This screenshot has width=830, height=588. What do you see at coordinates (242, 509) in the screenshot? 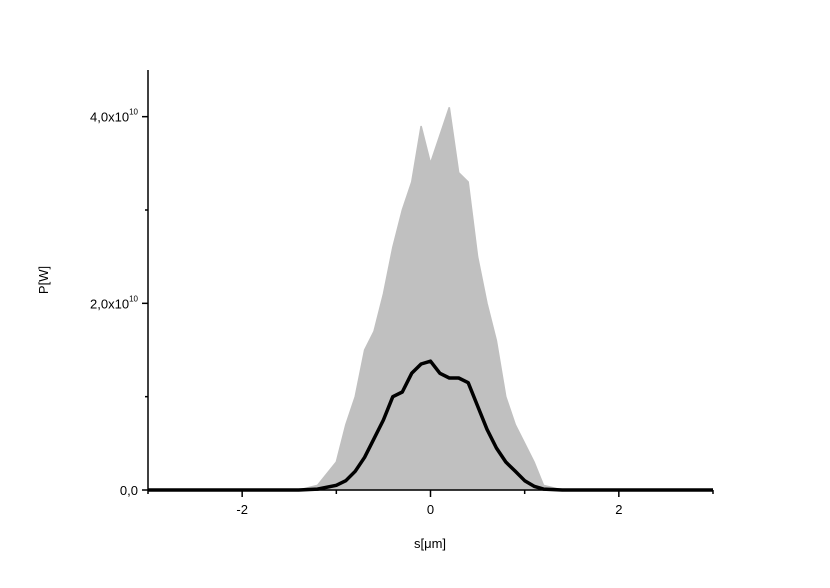
I see `x-tick-label: -2` at bounding box center [242, 509].